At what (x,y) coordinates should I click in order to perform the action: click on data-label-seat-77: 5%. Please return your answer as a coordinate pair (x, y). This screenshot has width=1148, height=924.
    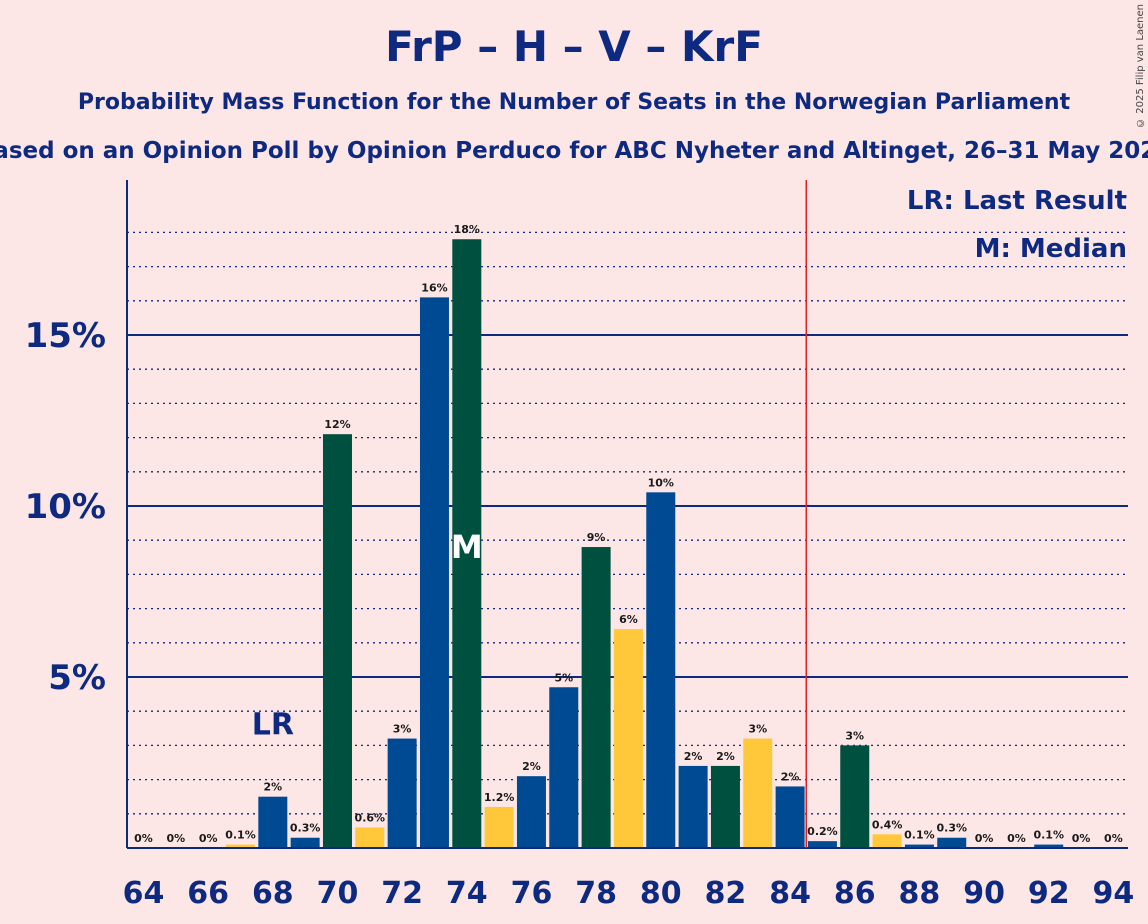
    Looking at the image, I should click on (563, 677).